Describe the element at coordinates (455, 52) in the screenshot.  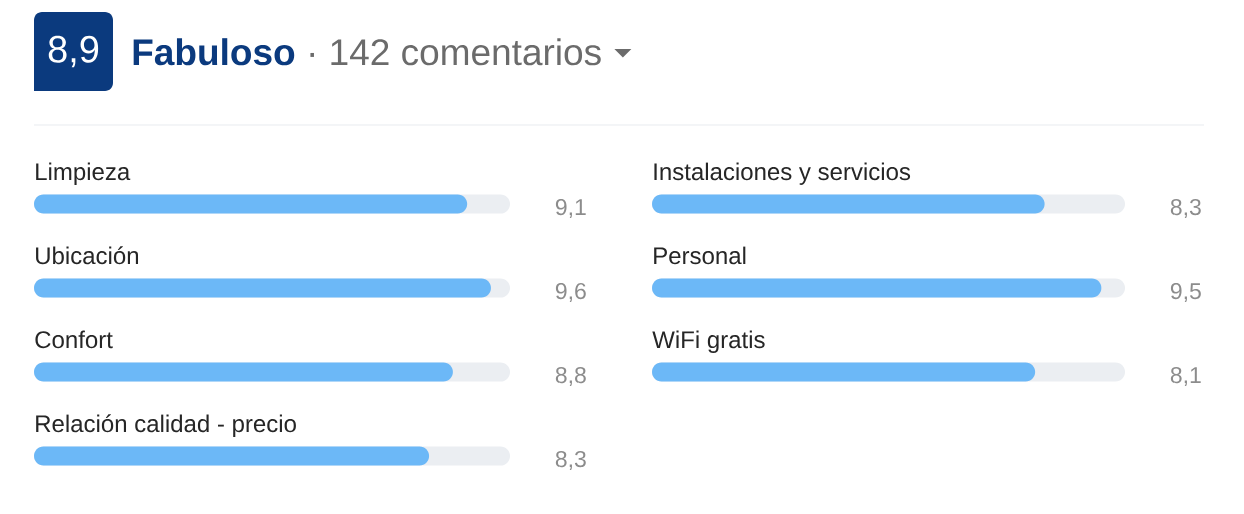
I see `chart-subtitle: · 142 comentarios` at that location.